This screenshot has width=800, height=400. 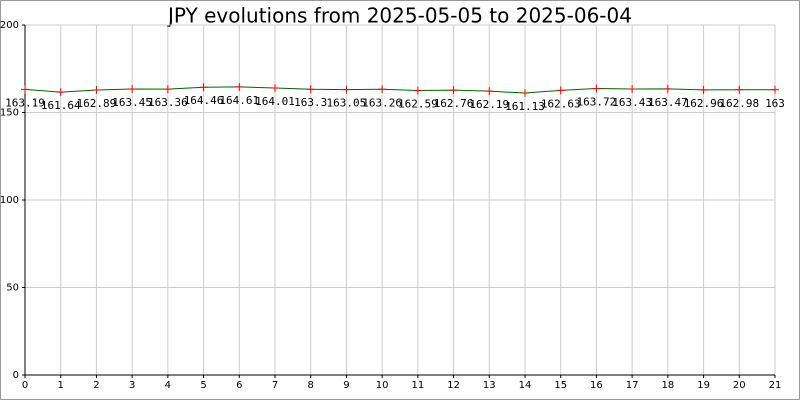 What do you see at coordinates (61, 385) in the screenshot?
I see `x-tick-label: 1` at bounding box center [61, 385].